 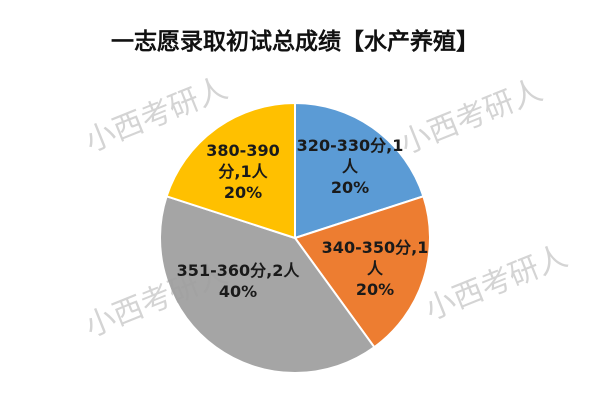 What do you see at coordinates (238, 281) in the screenshot?
I see `data-label: 351-360分,2人 40%` at bounding box center [238, 281].